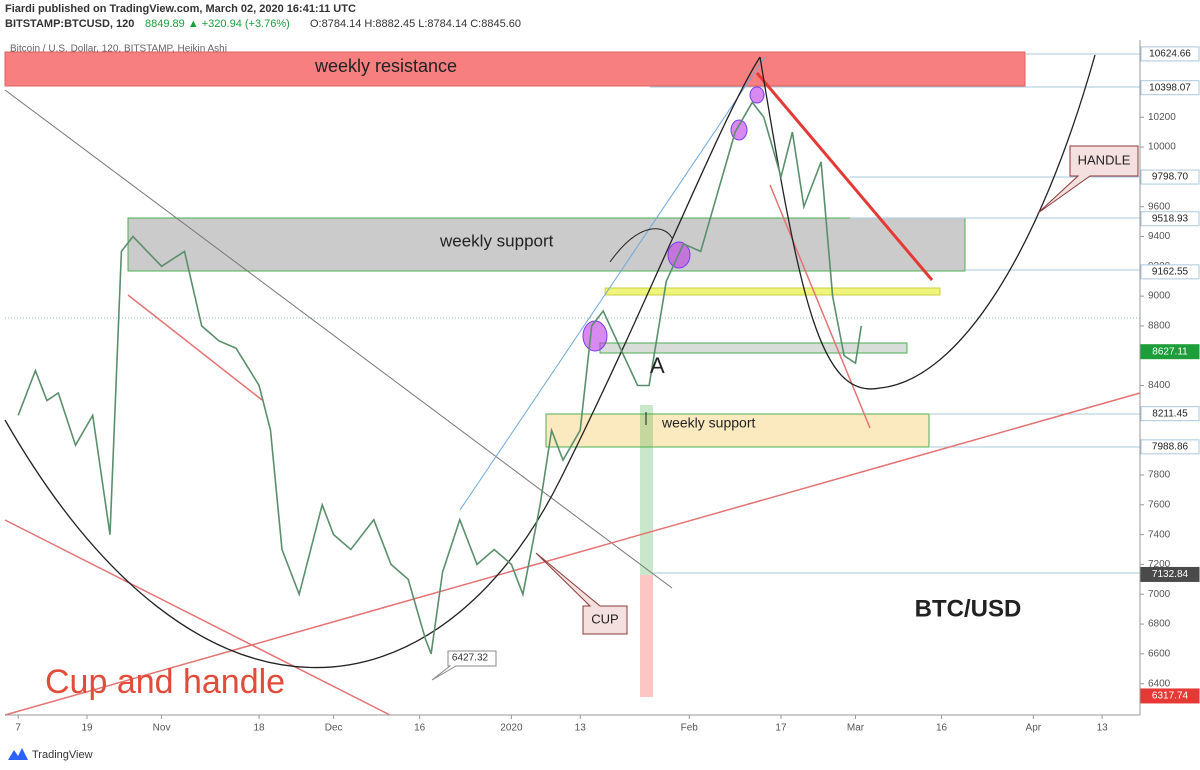 The image size is (1200, 770). I want to click on logo, so click(18, 754).